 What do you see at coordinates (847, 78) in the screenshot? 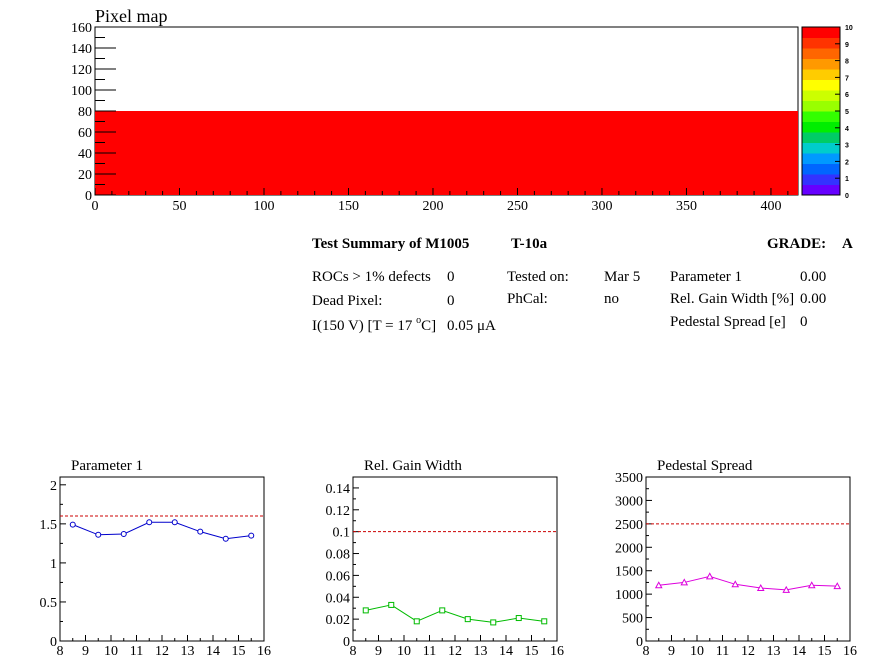
I see `palette-tick-label: 7` at bounding box center [847, 78].